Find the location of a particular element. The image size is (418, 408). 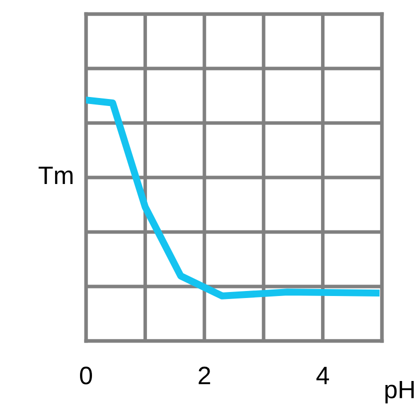

x-tick-label: 2 is located at coordinates (204, 375).